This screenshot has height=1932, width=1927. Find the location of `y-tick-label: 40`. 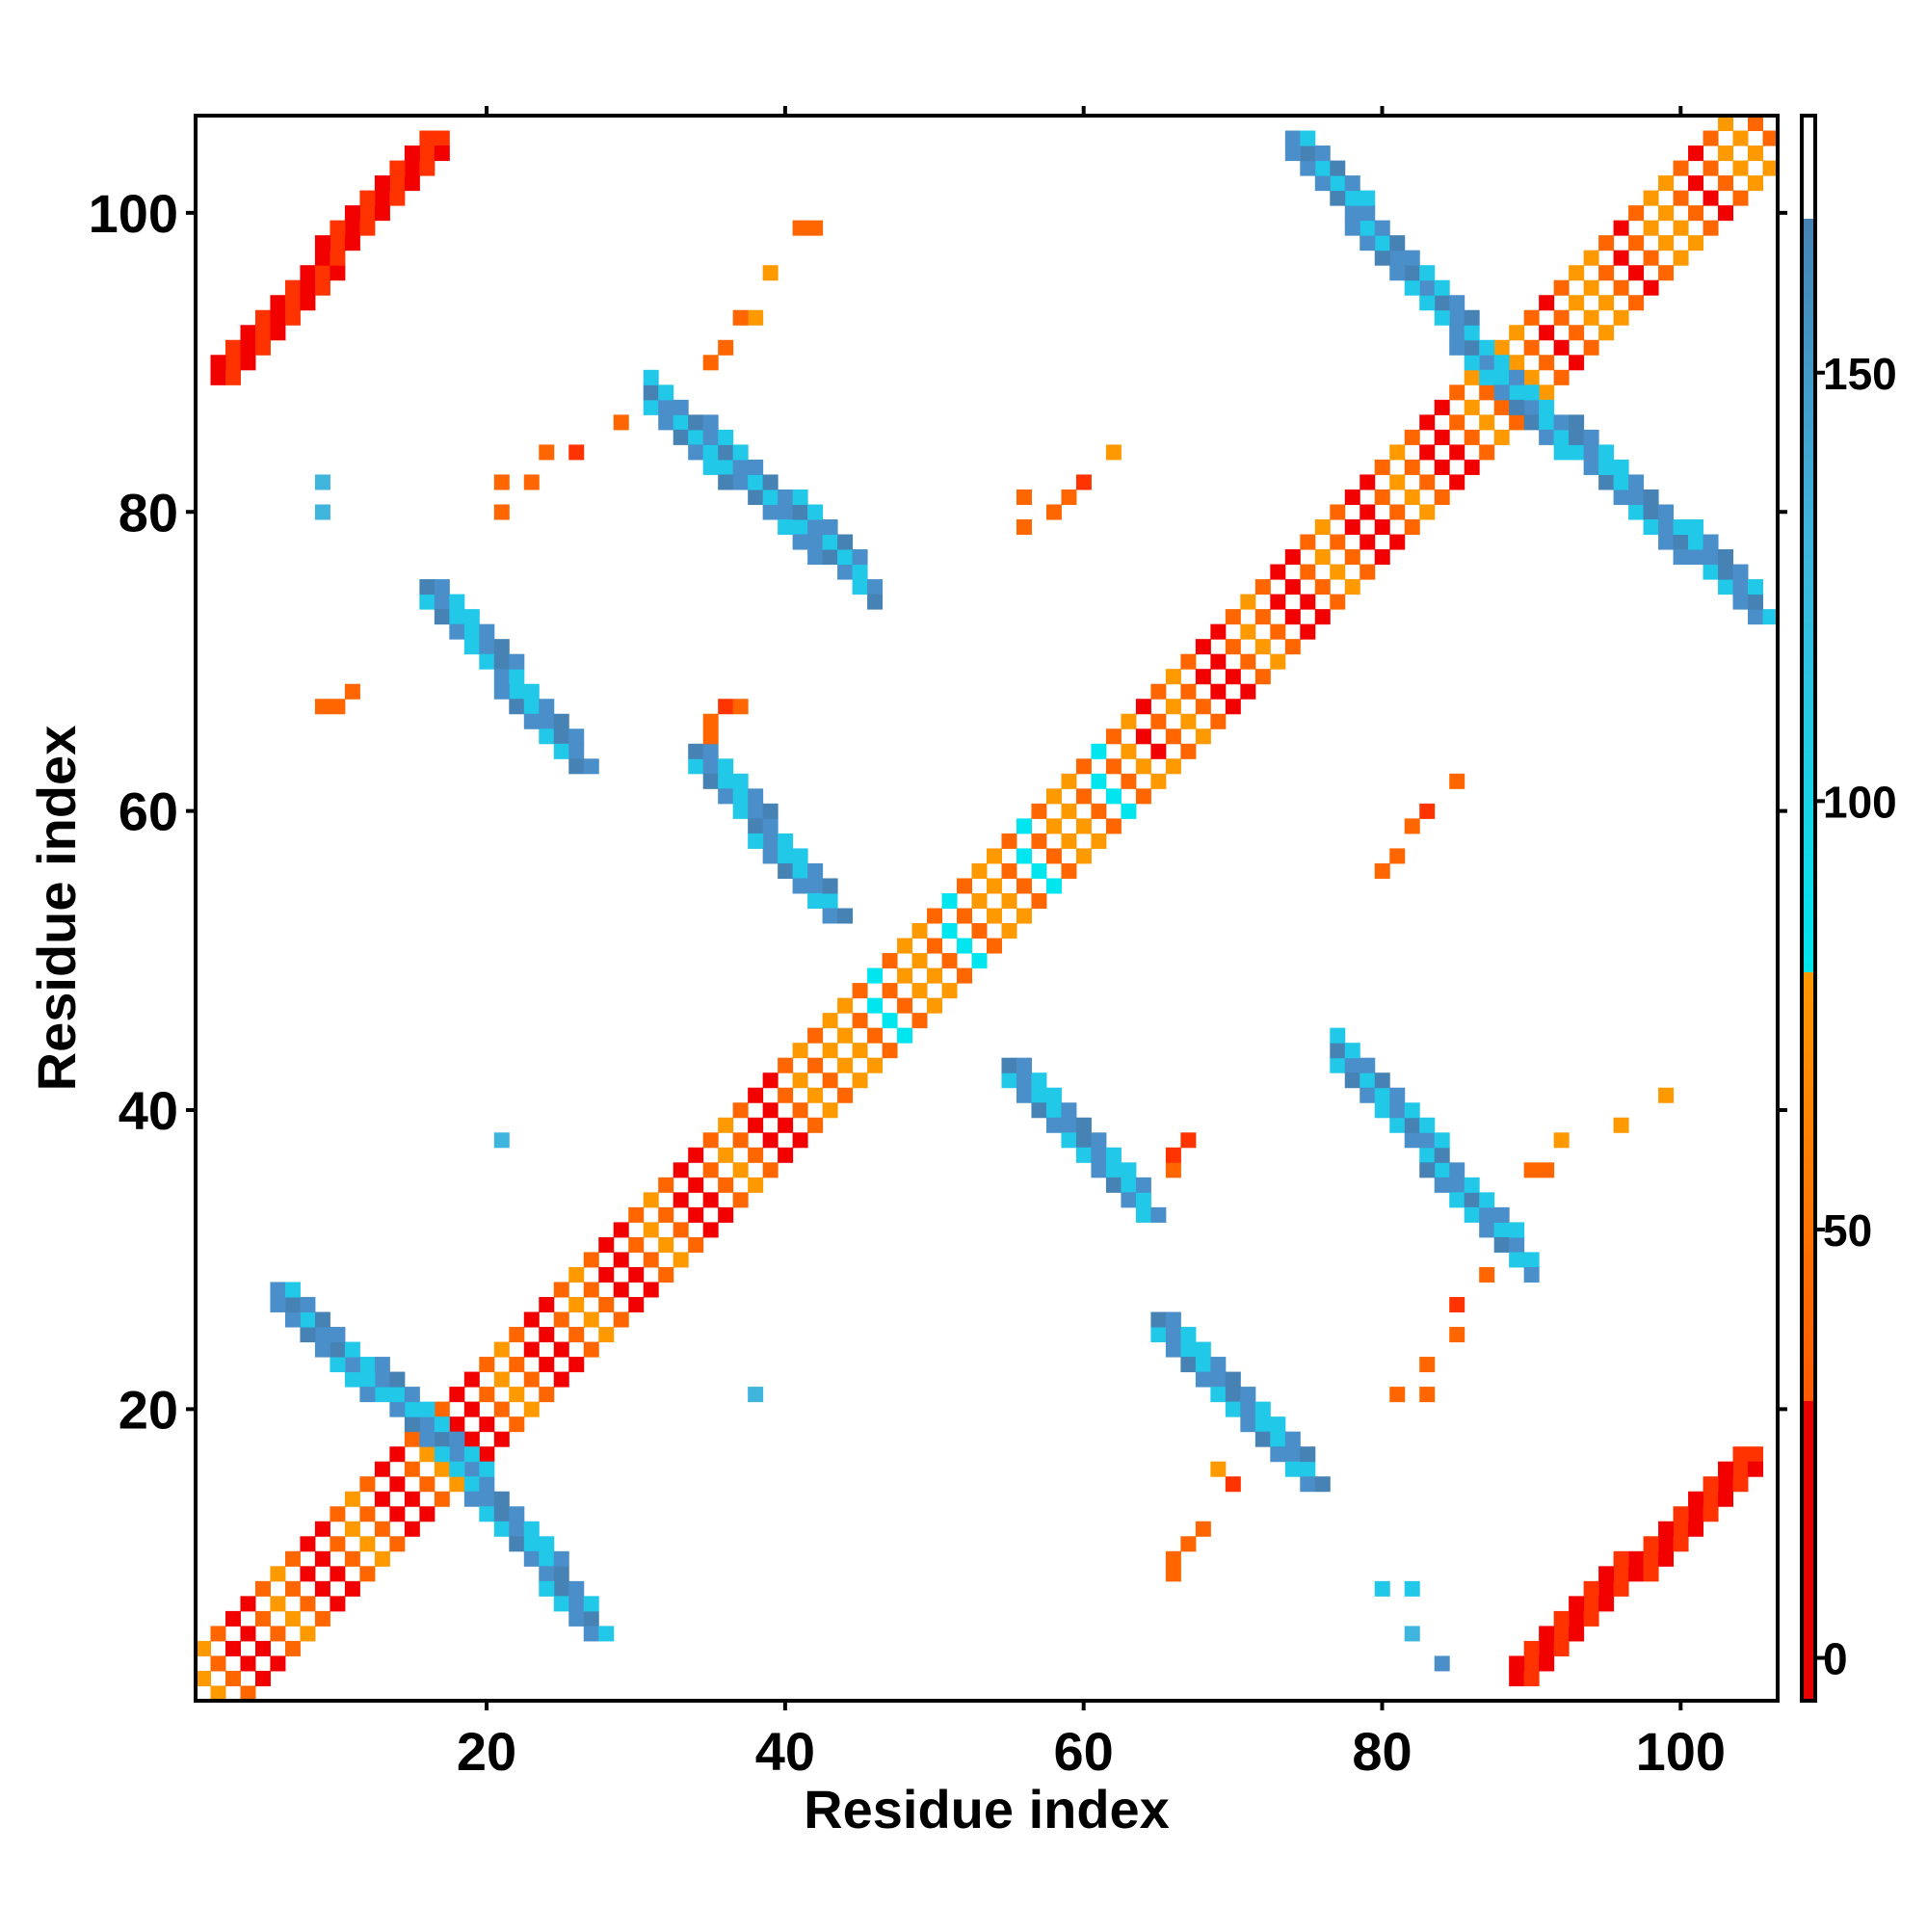

y-tick-label: 40 is located at coordinates (149, 1110).